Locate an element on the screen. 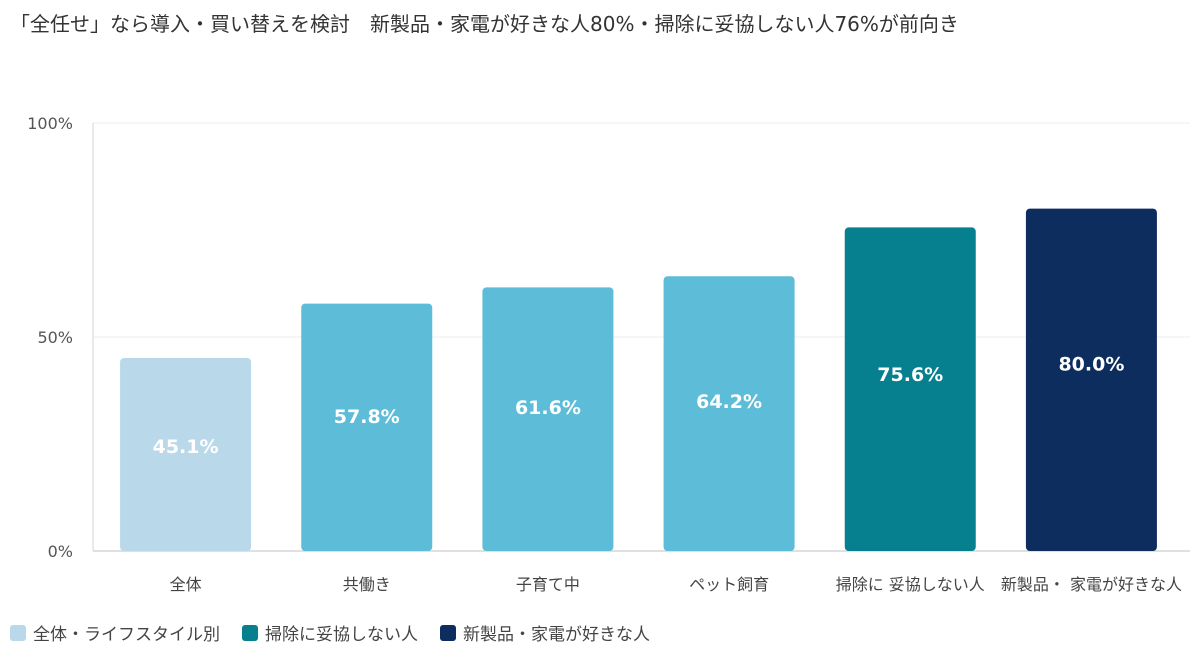 This screenshot has height=660, width=1200. bar-value-label: 57.8% is located at coordinates (367, 417).